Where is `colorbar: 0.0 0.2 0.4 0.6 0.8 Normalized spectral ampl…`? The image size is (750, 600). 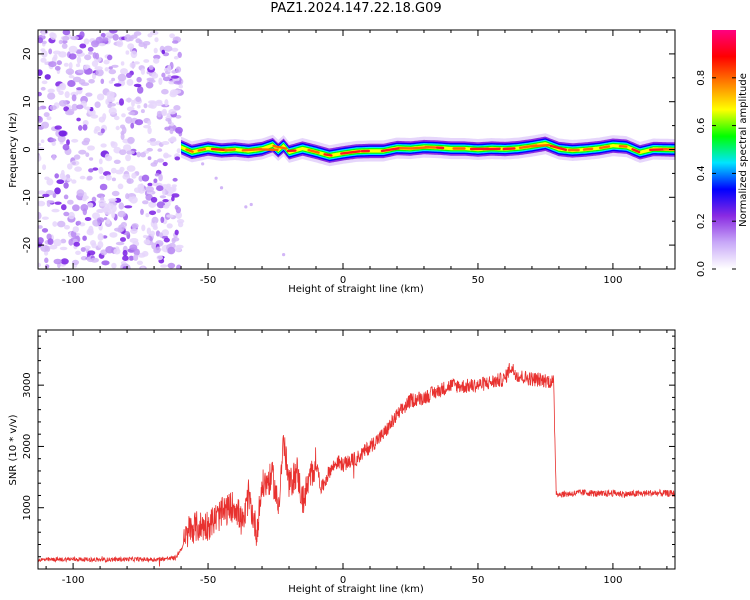
colorbar: 0.0 0.2 0.4 0.6 0.8 Normalized spectral ampl… is located at coordinates (722, 153).